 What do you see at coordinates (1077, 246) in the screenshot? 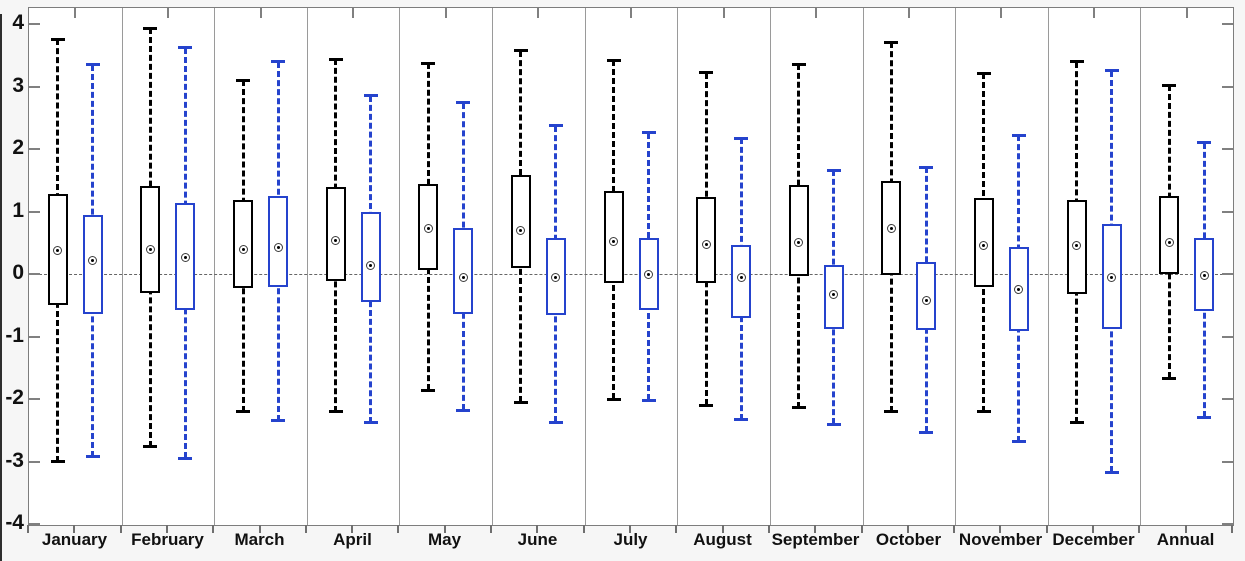
I see `mean-marker-series-1-black-december` at bounding box center [1077, 246].